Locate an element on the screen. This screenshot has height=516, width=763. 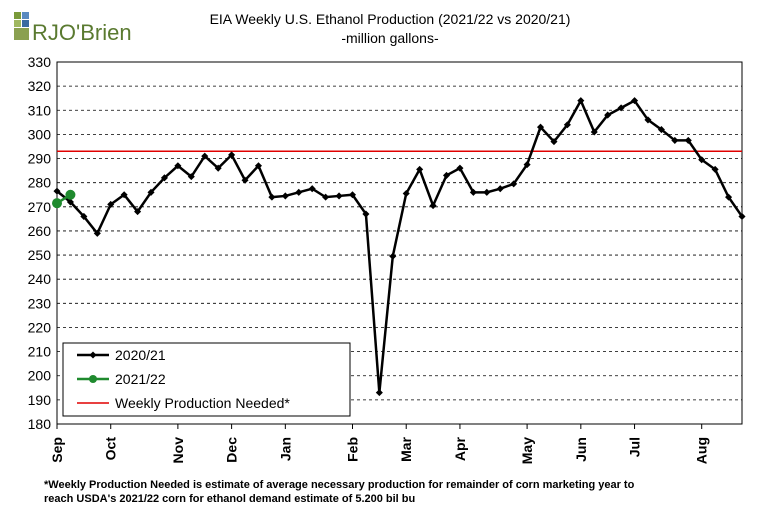
x-tick-label: Jun is located at coordinates (581, 449).